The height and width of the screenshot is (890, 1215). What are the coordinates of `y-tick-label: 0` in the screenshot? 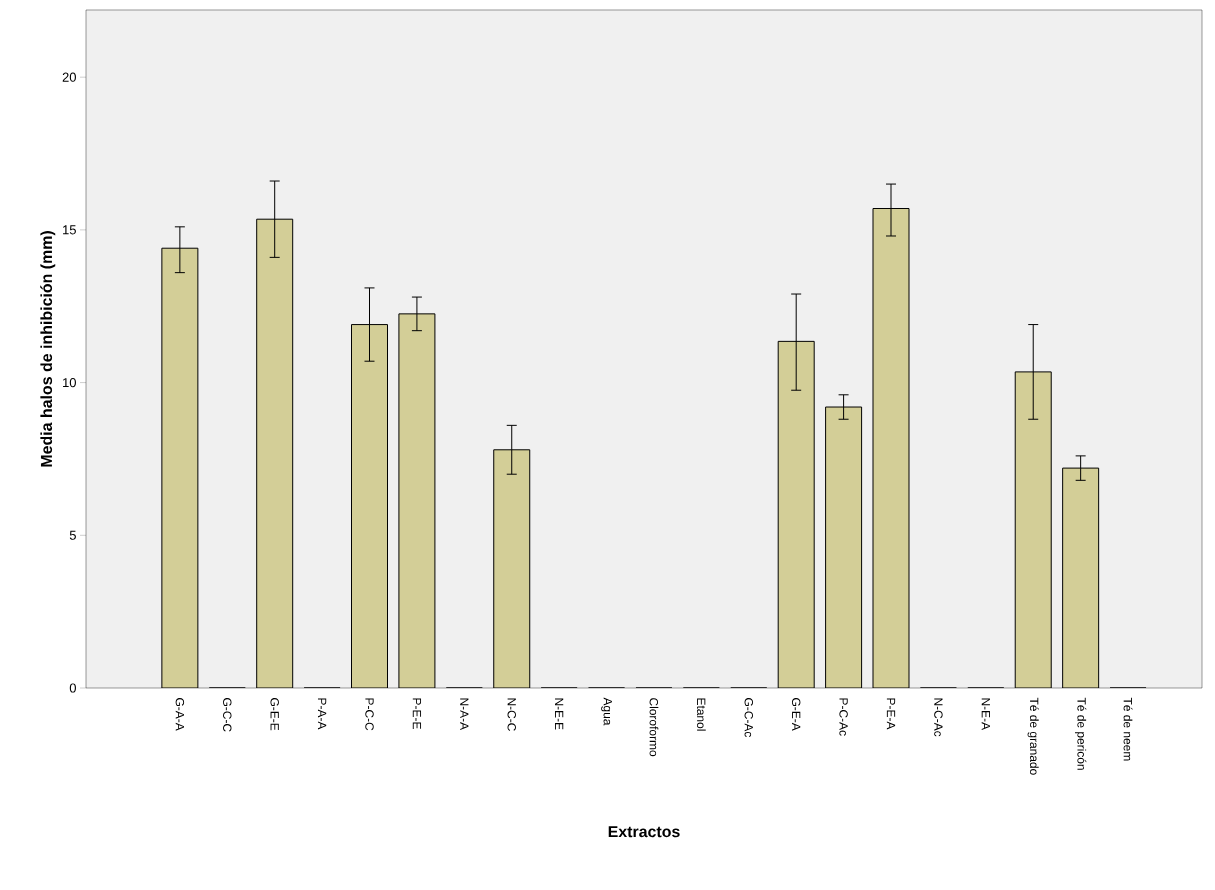 It's located at (72, 688).